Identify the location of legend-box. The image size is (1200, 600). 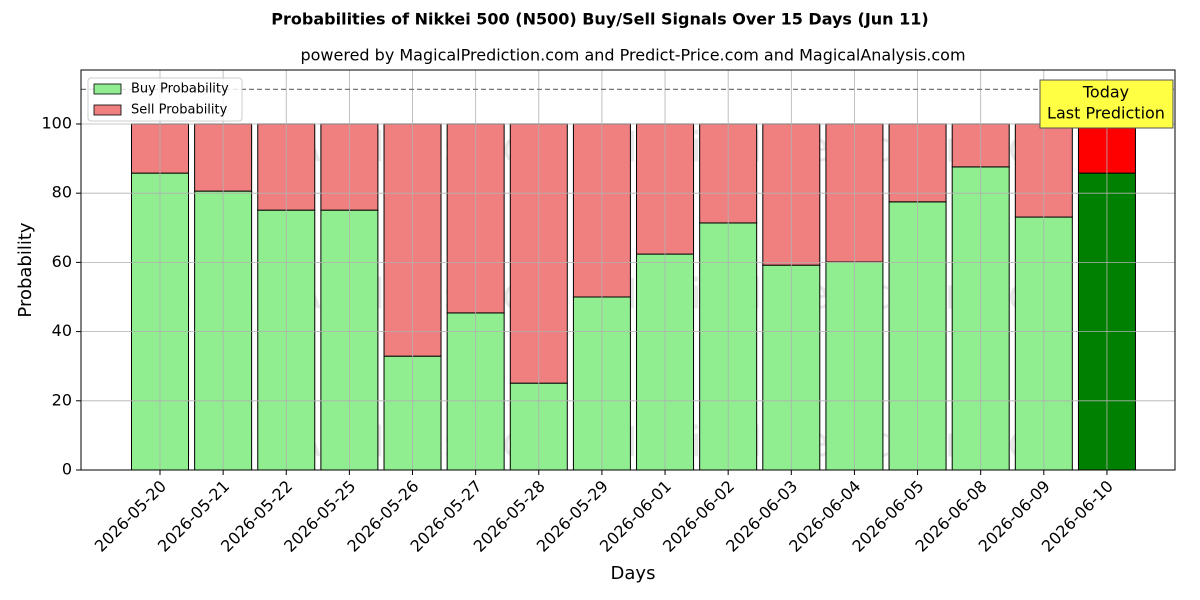
(165, 99).